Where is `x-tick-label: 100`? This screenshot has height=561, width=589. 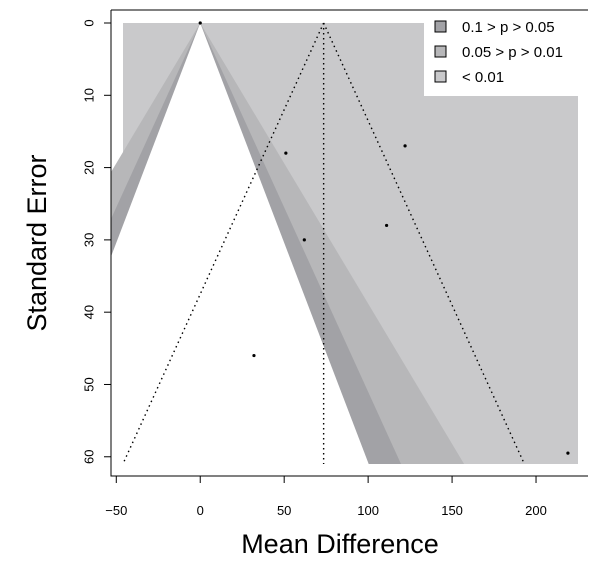 x-tick-label: 100 is located at coordinates (368, 510).